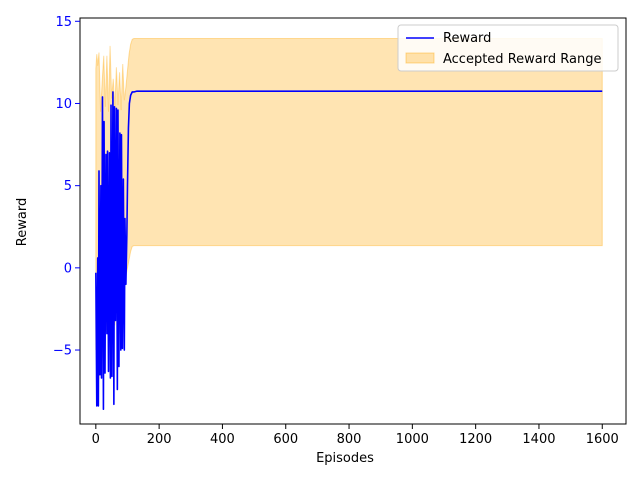  Describe the element at coordinates (602, 439) in the screenshot. I see `x-tick-label: 1600` at that location.